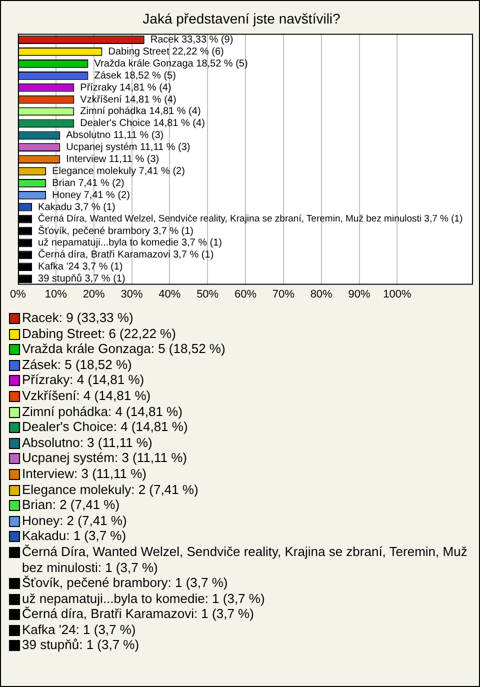 The image size is (480, 687). What do you see at coordinates (241, 18) in the screenshot?
I see `chart-title: Jaká představení jste navštívili?` at bounding box center [241, 18].